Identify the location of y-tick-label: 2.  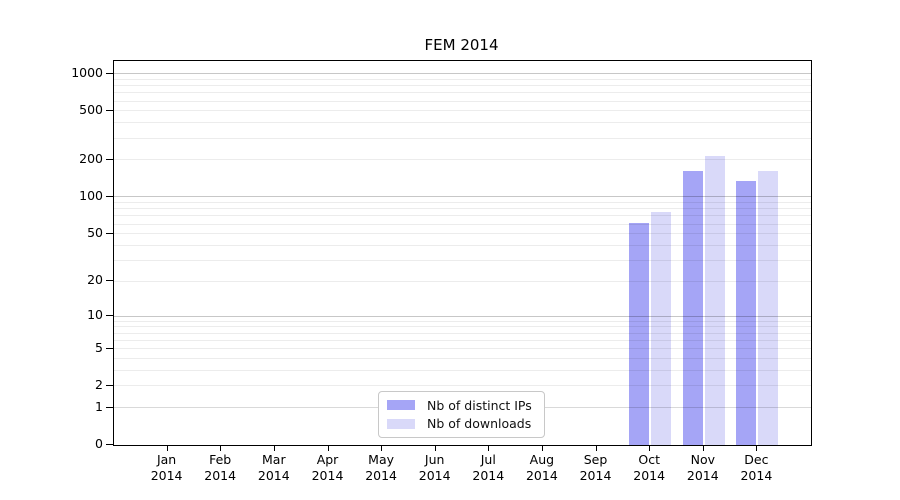
(99, 384).